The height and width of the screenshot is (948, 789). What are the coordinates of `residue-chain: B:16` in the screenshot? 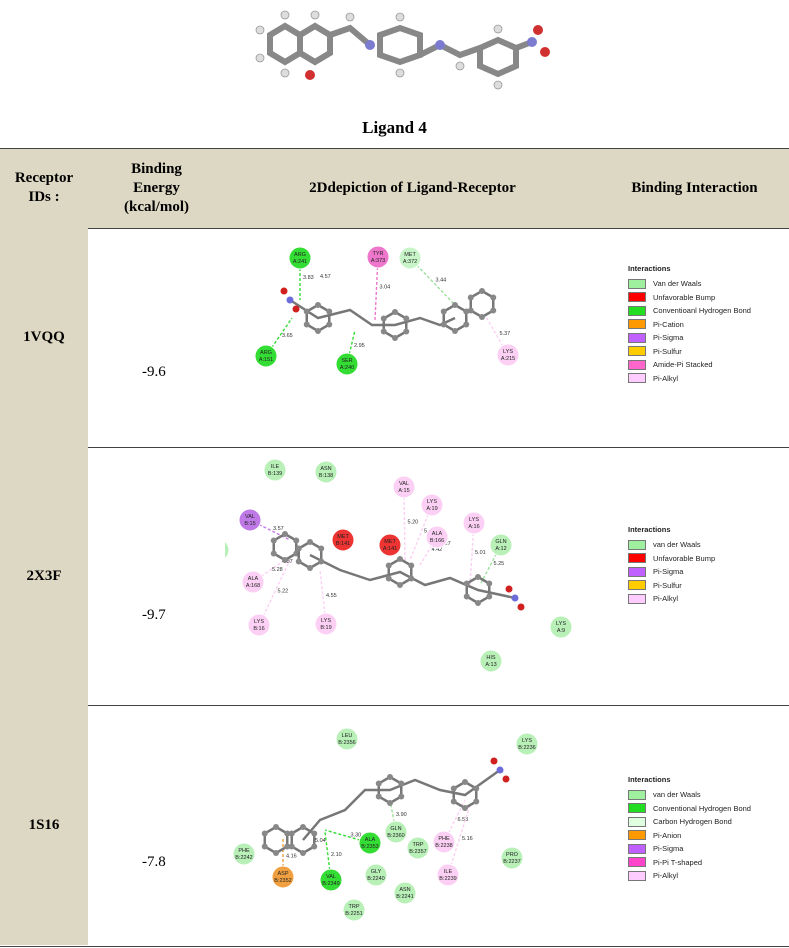 It's located at (258, 629).